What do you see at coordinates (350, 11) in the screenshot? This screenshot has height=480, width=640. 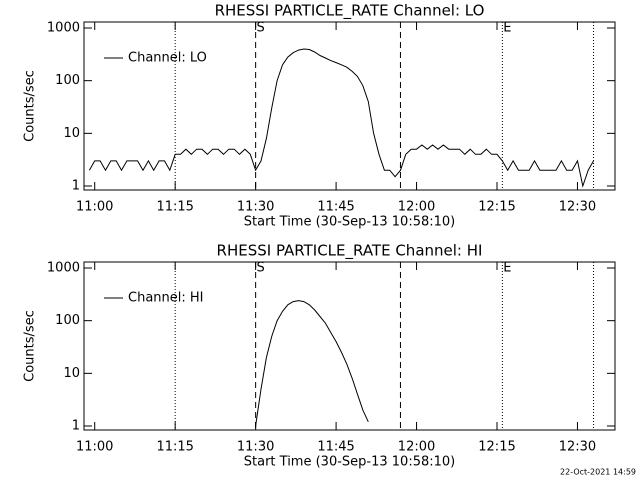 I see `chart-title: RHESSI PARTICLE_RATE Channel: LO` at bounding box center [350, 11].